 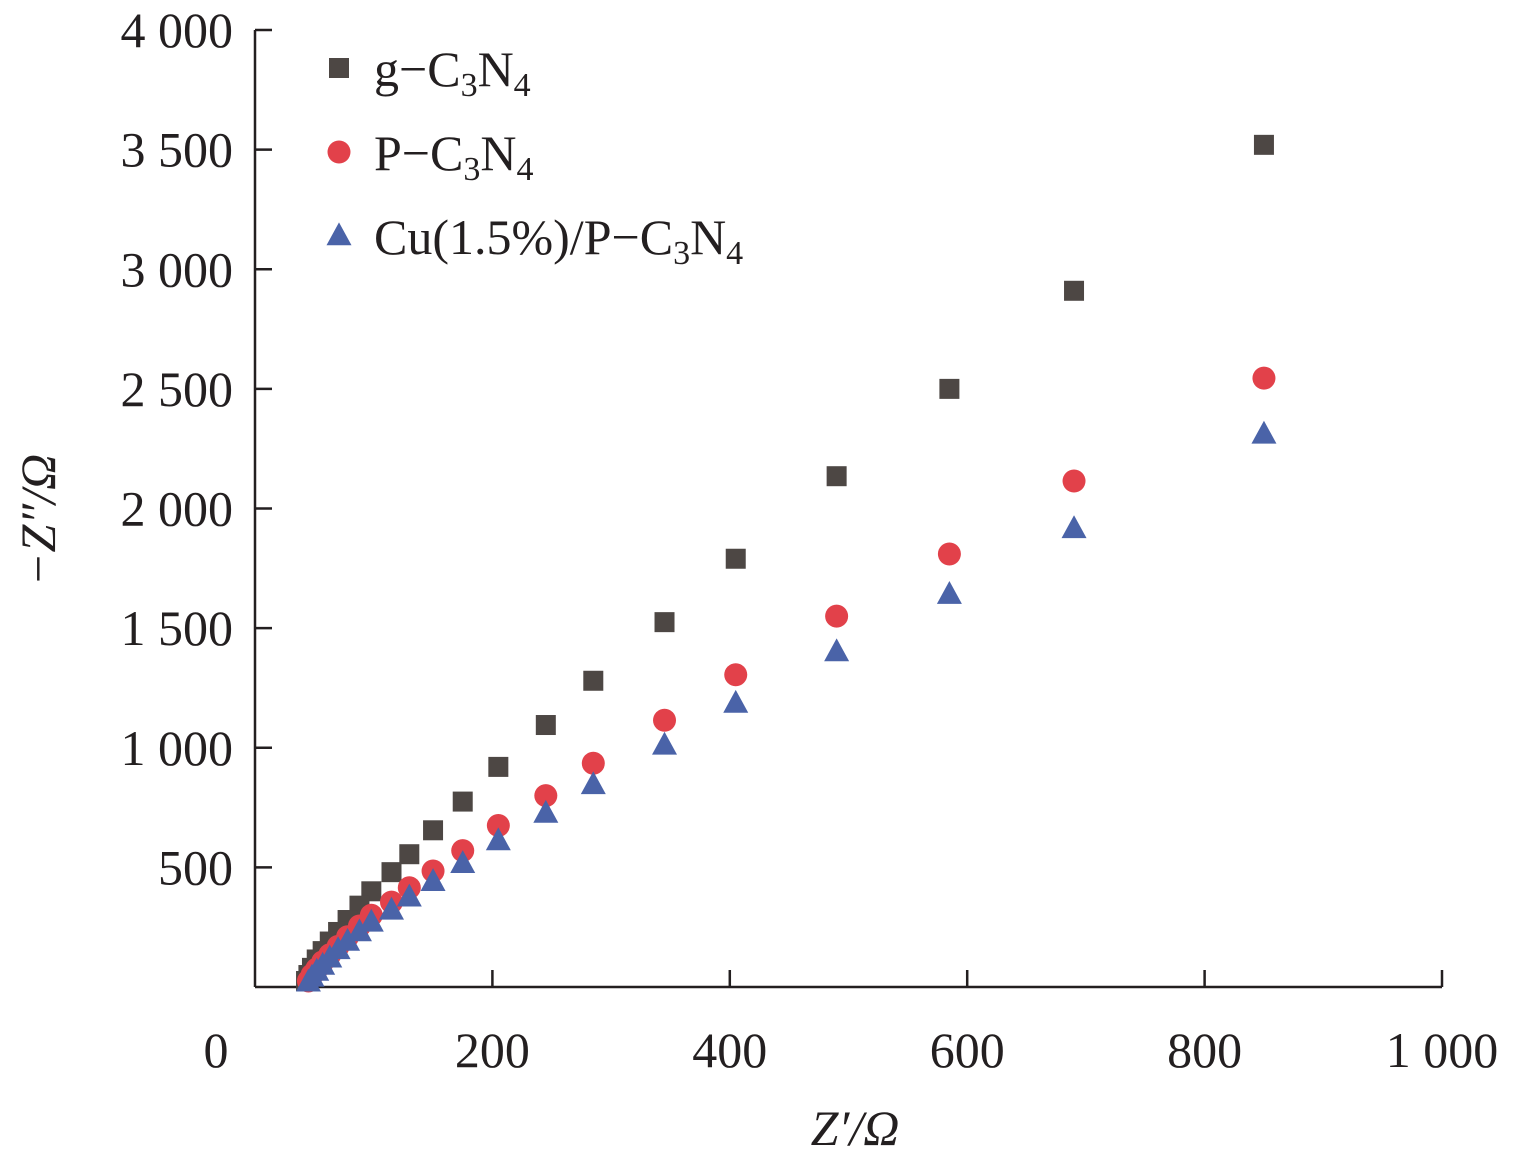 I want to click on legend: g−C3N4 P−C3N4 Cu(1.5%)/P−C3N4, so click(x=534, y=156).